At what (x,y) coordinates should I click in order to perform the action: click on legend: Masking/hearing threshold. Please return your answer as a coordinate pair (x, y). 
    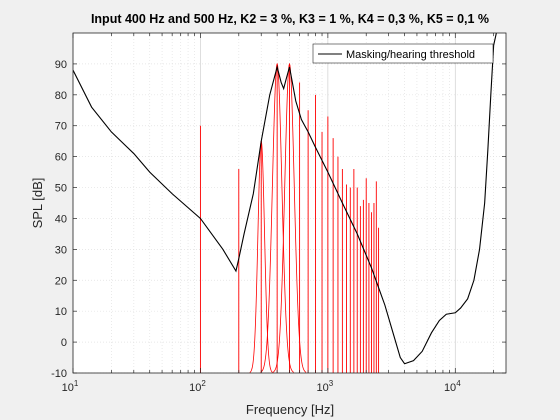
    Looking at the image, I should click on (403, 53).